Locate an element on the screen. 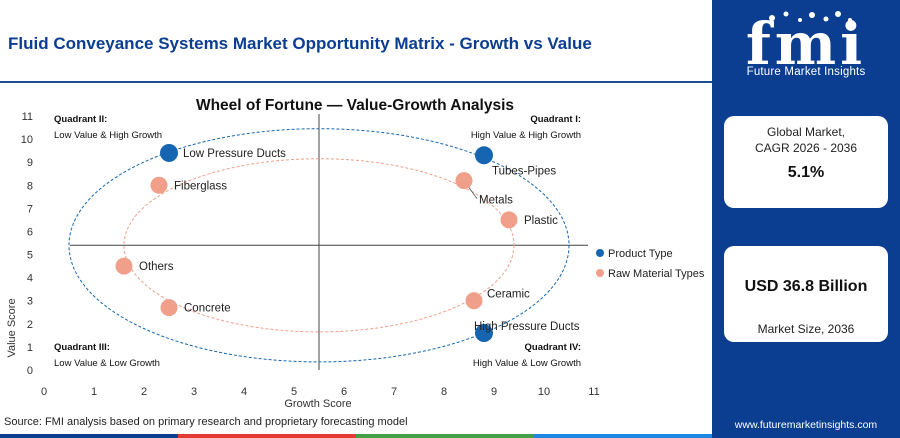 The width and height of the screenshot is (900, 438). y-axis-label: Value Score is located at coordinates (12, 327).